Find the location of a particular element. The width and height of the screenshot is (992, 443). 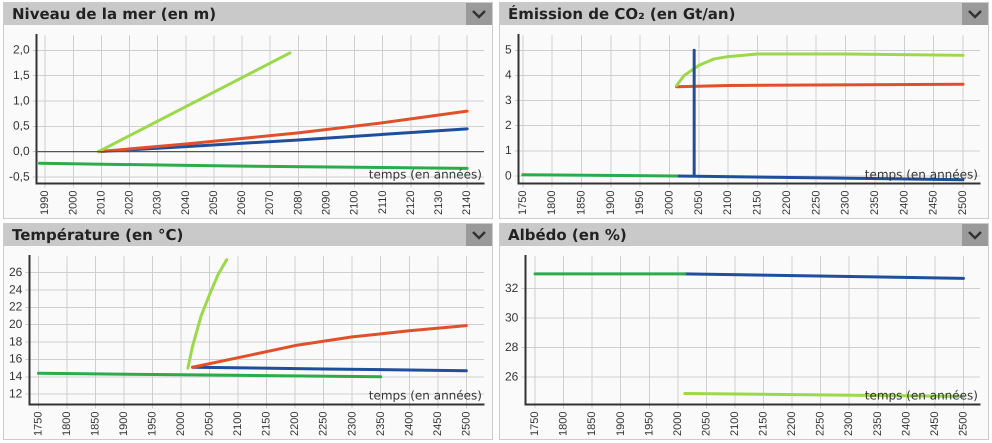

x-tick-label: 2140 is located at coordinates (467, 203).